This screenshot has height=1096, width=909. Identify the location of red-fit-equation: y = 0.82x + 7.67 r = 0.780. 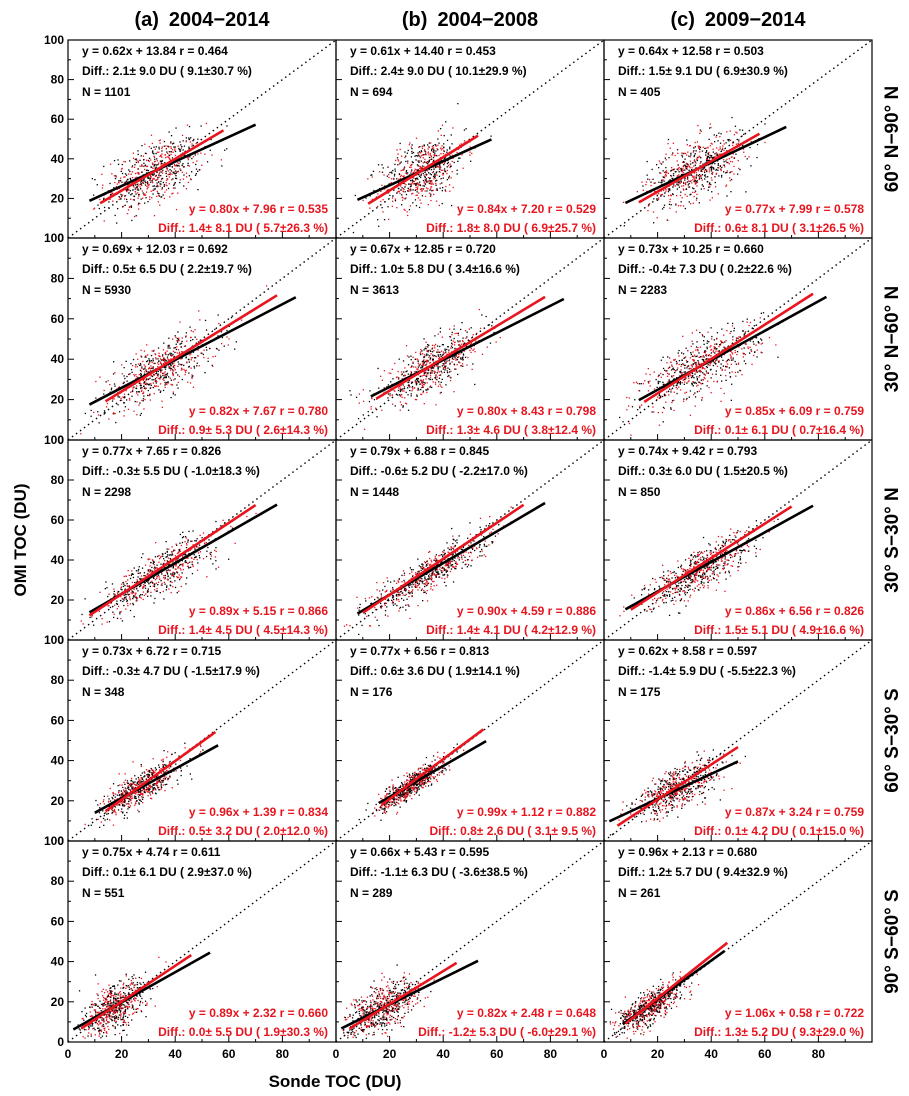
(258, 411).